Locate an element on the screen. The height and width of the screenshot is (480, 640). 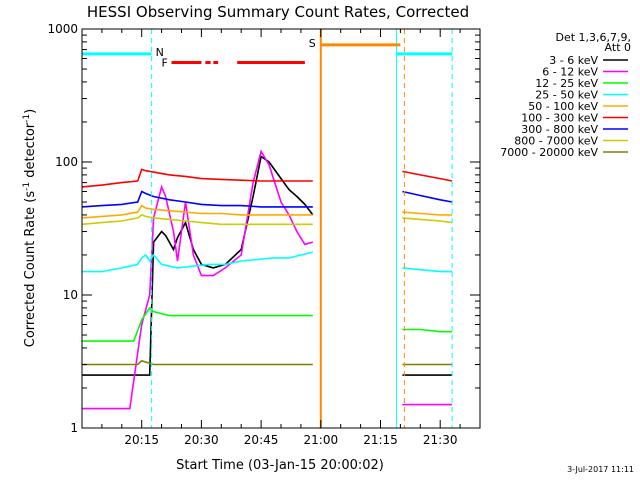
y-axis-label-main: Corrected Count Rate (s is located at coordinates (30, 269).